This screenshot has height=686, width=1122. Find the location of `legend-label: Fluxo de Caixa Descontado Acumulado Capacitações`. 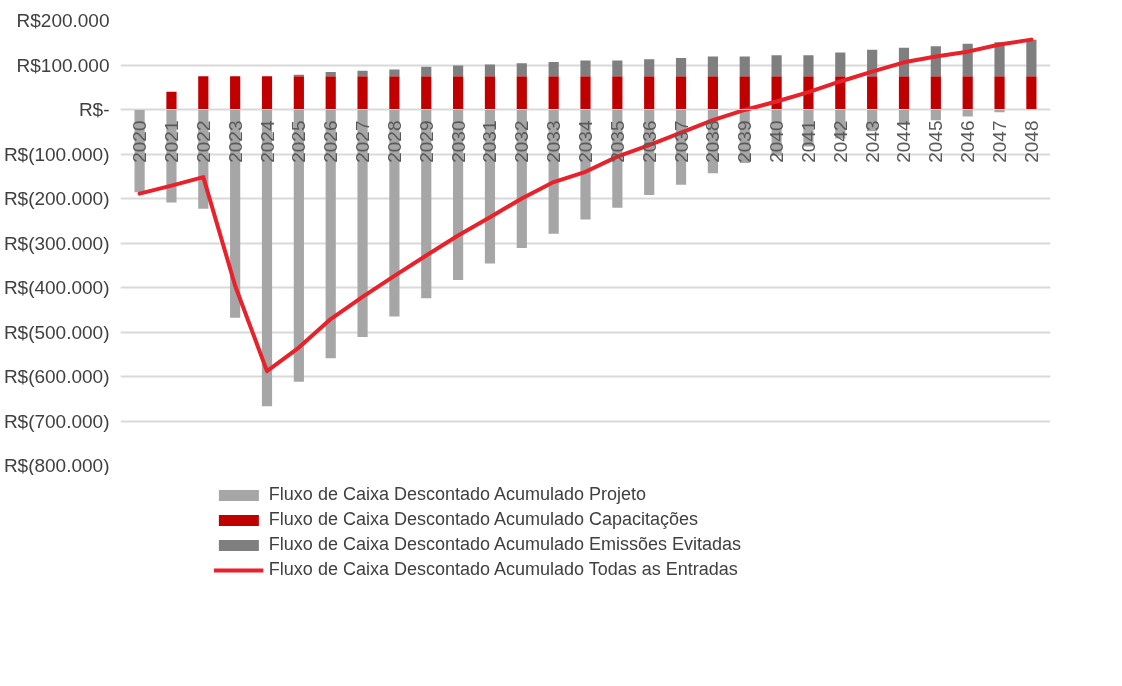

legend-label: Fluxo de Caixa Descontado Acumulado Capacitações is located at coordinates (483, 519).